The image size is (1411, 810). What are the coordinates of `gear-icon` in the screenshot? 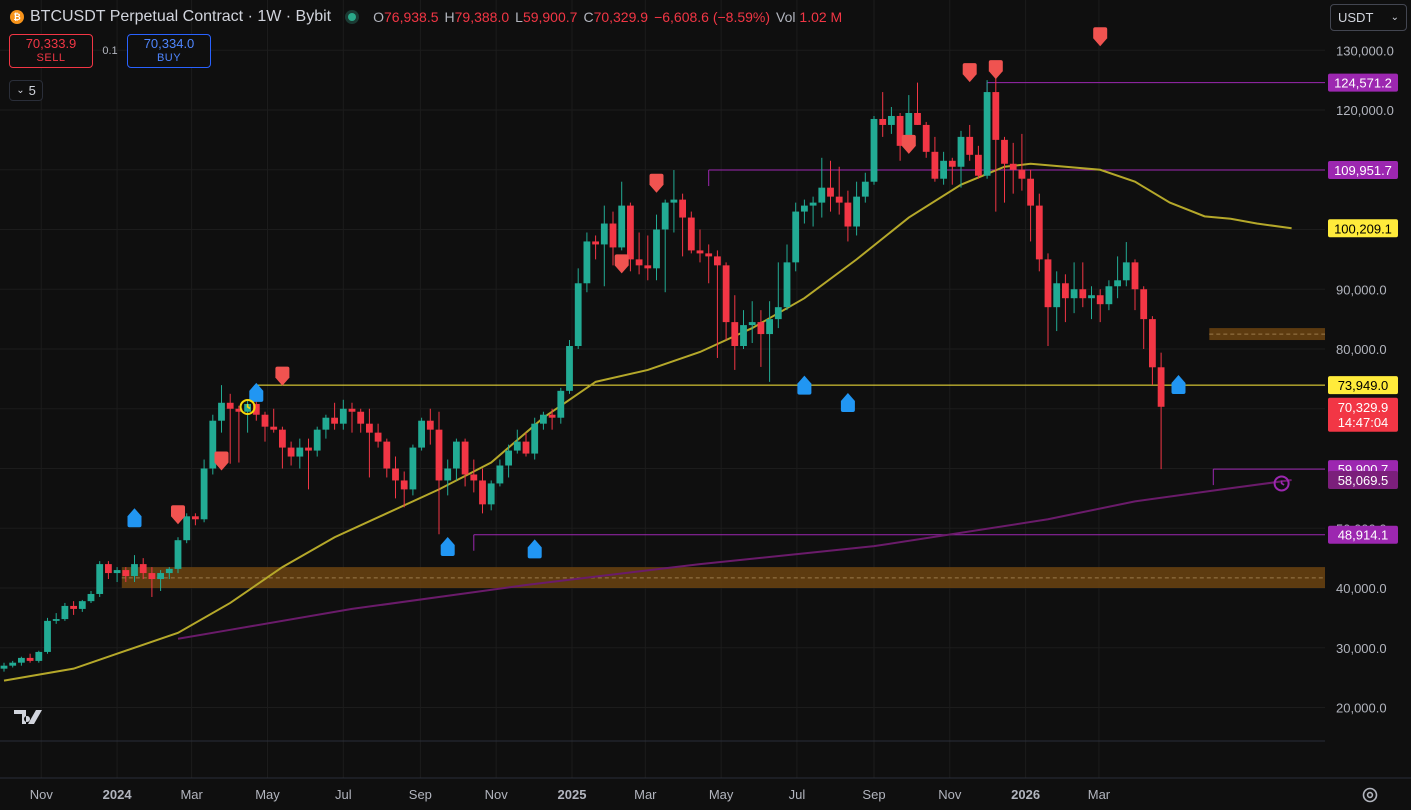 It's located at (1370, 795).